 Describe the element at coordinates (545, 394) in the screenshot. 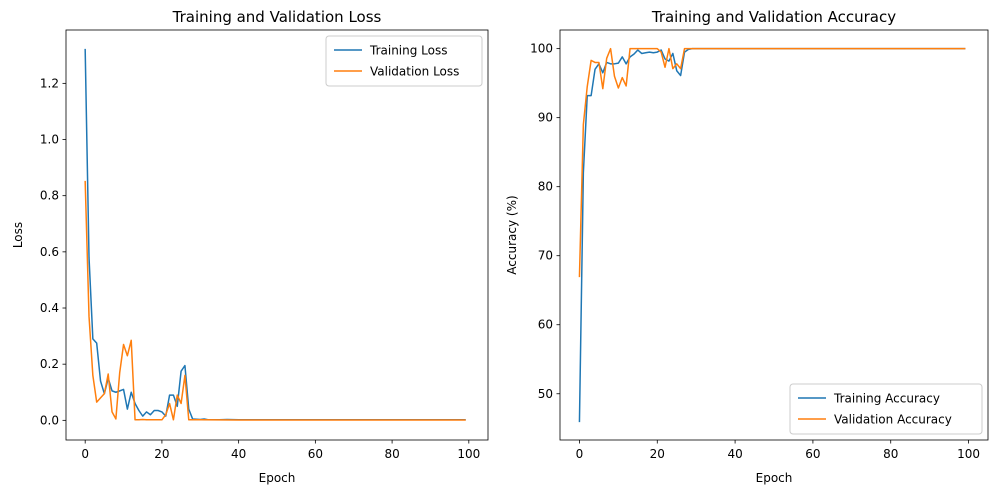

I see `accuracy-y-tick-label: 50` at that location.